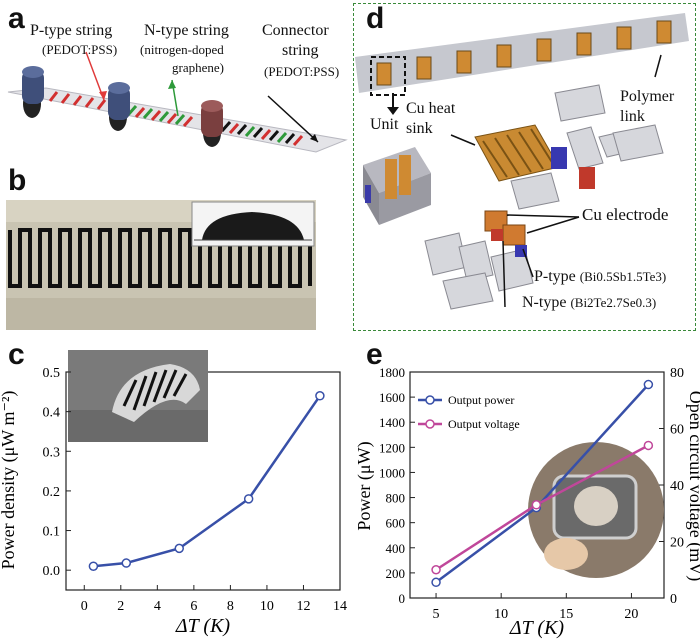  Describe the element at coordinates (419, 128) in the screenshot. I see `sink-label: sink` at that location.